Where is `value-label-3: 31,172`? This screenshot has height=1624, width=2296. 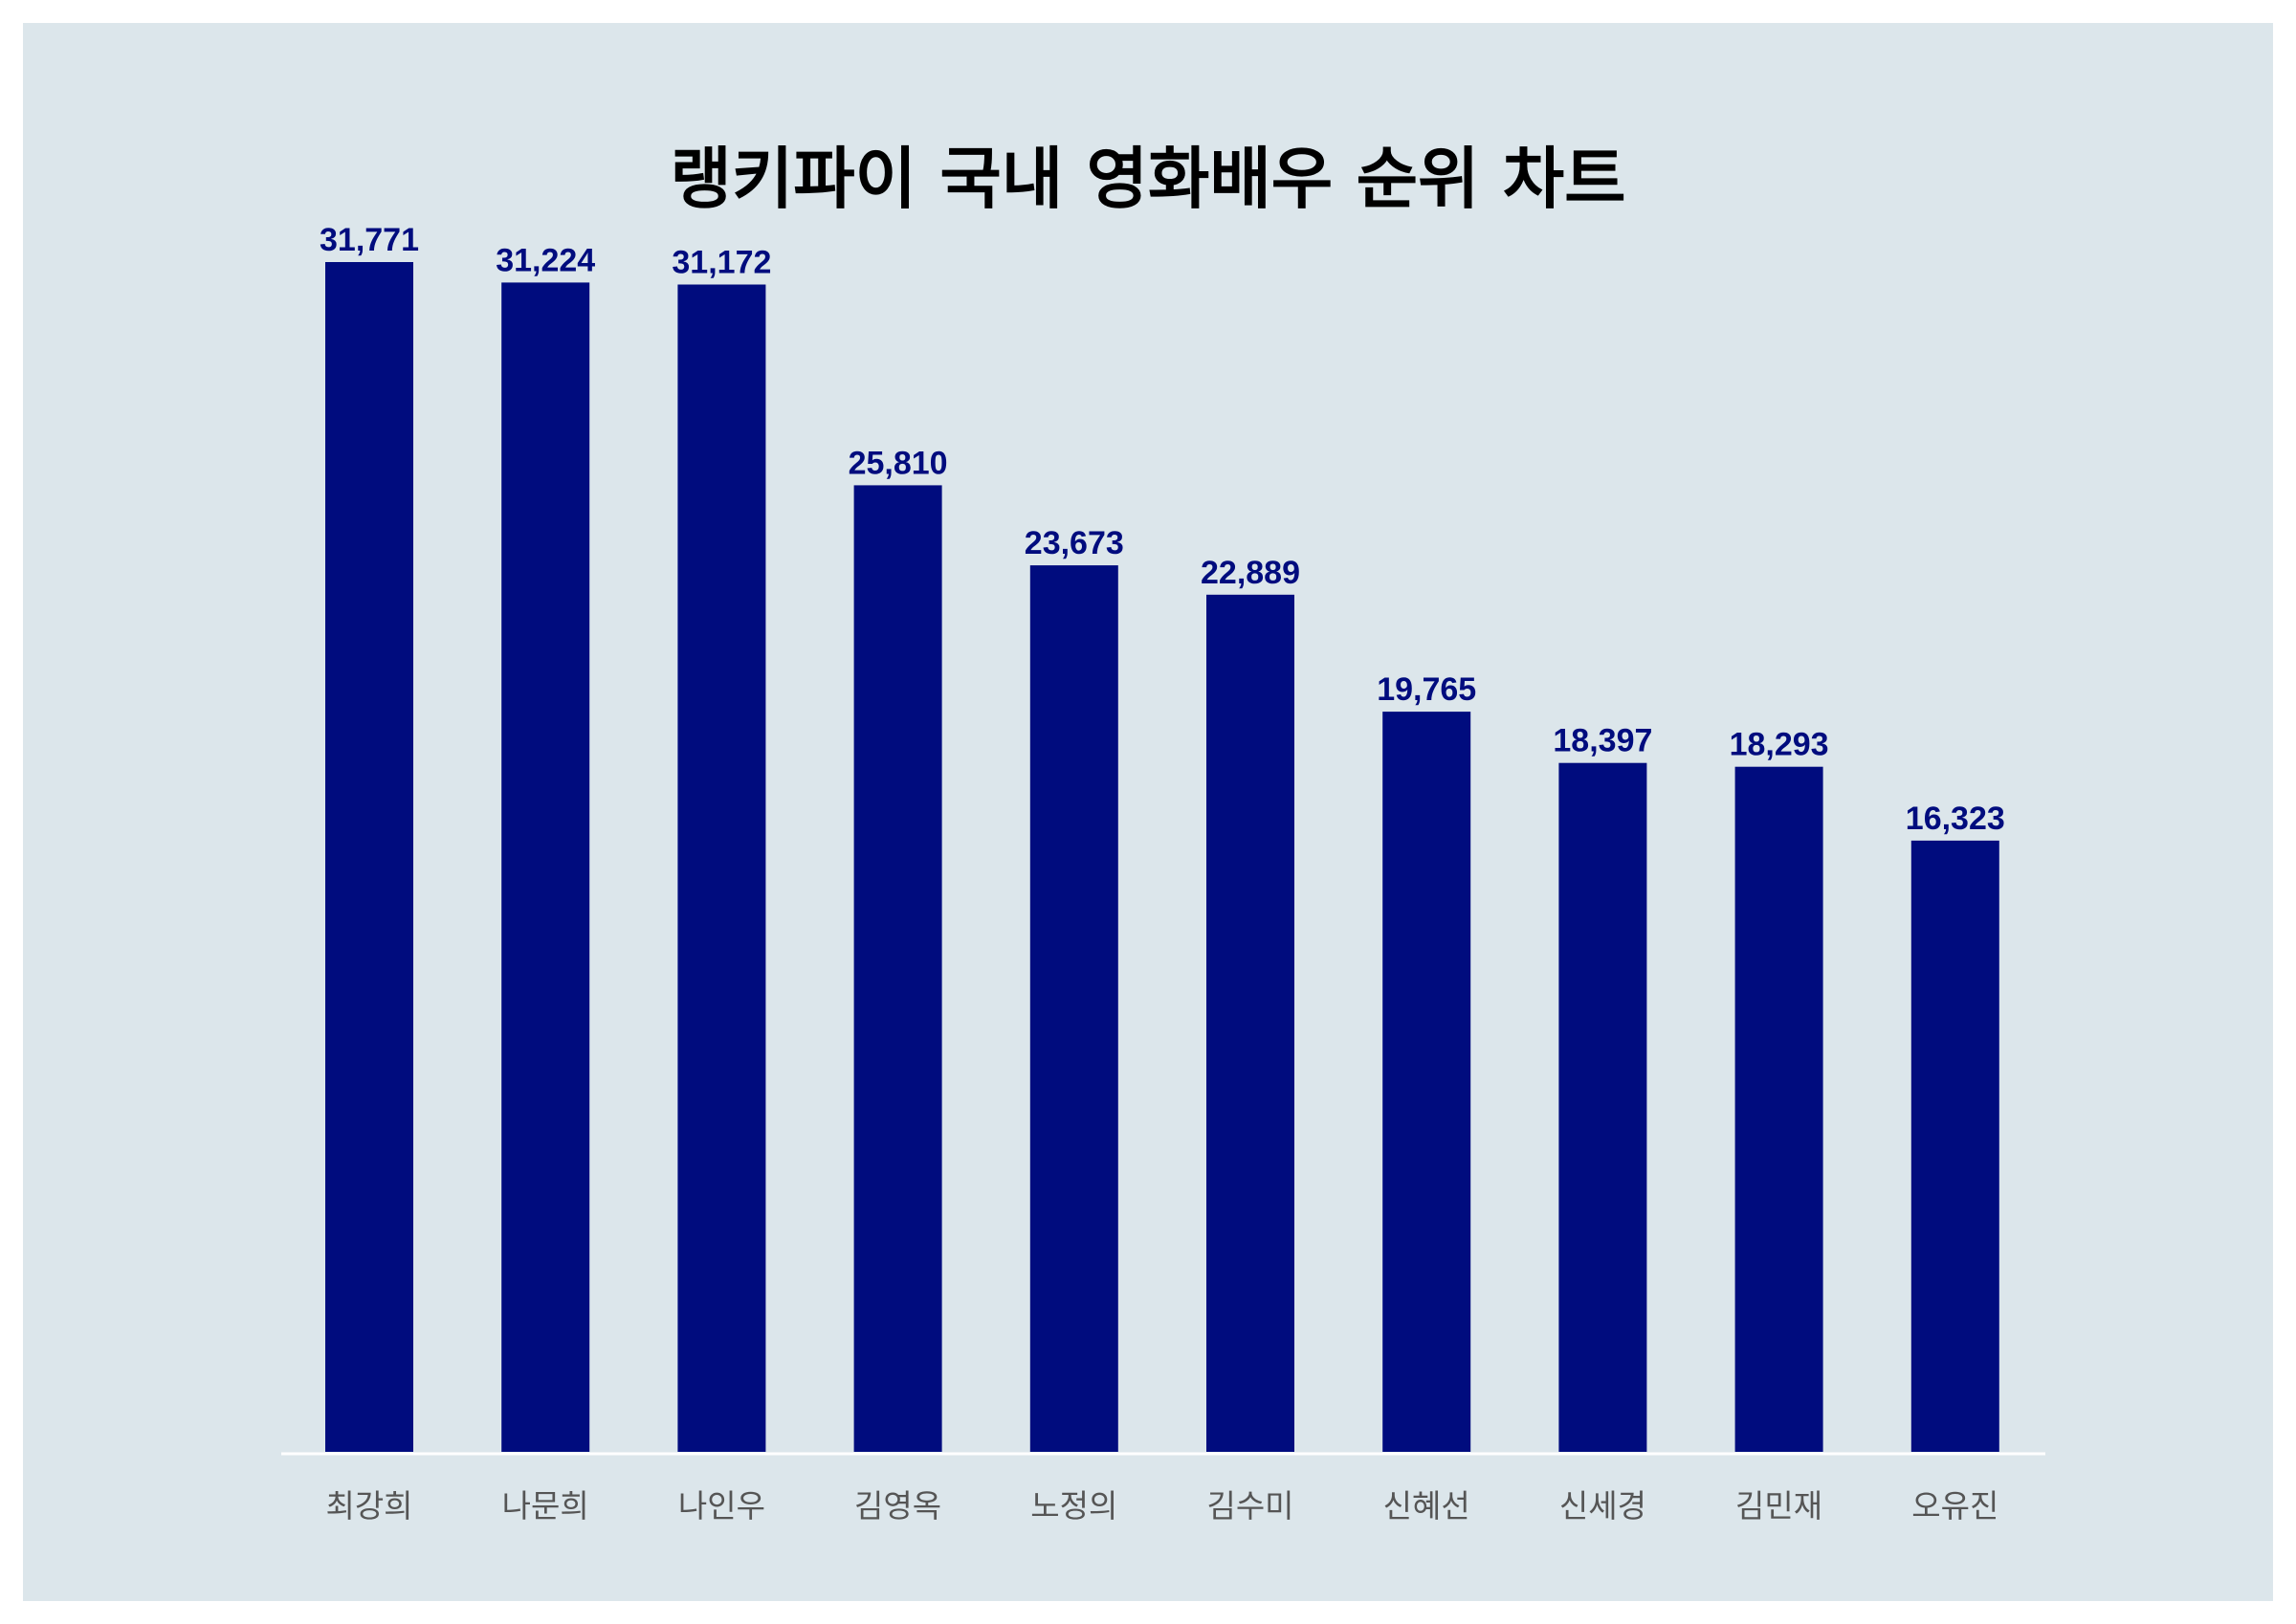
value-label-3: 31,172 is located at coordinates (721, 263).